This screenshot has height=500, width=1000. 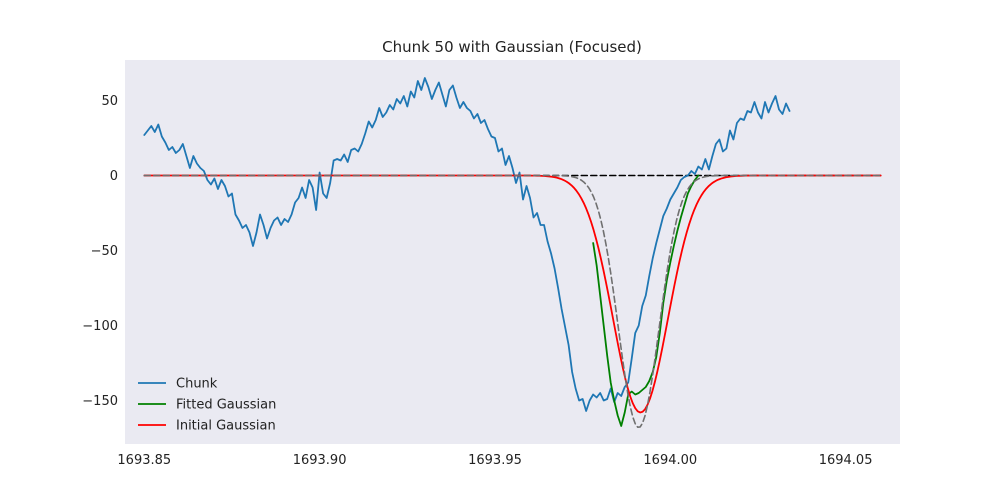 I want to click on chart-title: Chunk 50 with Gaussian (Focused), so click(x=512, y=47).